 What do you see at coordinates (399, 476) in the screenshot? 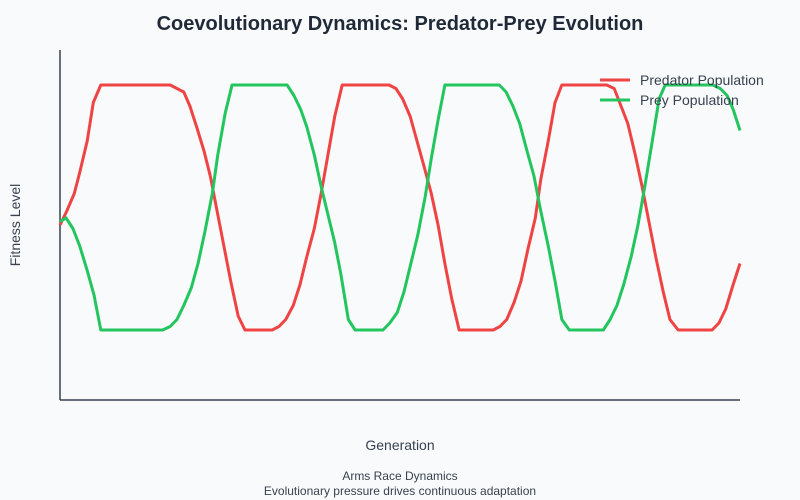
I see `caption-title: Arms Race Dynamics` at bounding box center [399, 476].